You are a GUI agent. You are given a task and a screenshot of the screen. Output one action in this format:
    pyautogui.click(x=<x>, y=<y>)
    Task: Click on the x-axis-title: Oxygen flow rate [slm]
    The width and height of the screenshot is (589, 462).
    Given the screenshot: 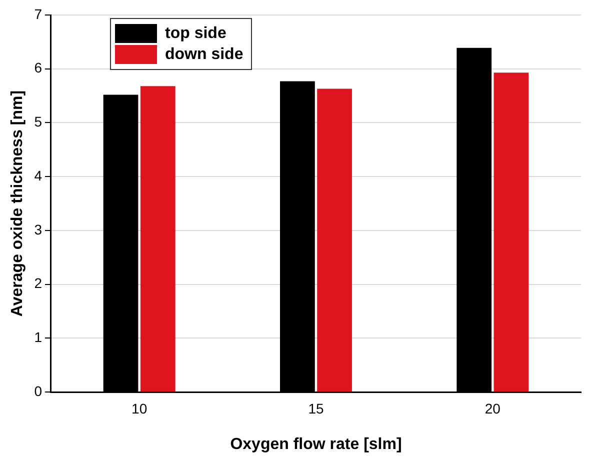 What is the action you would take?
    pyautogui.click(x=316, y=444)
    